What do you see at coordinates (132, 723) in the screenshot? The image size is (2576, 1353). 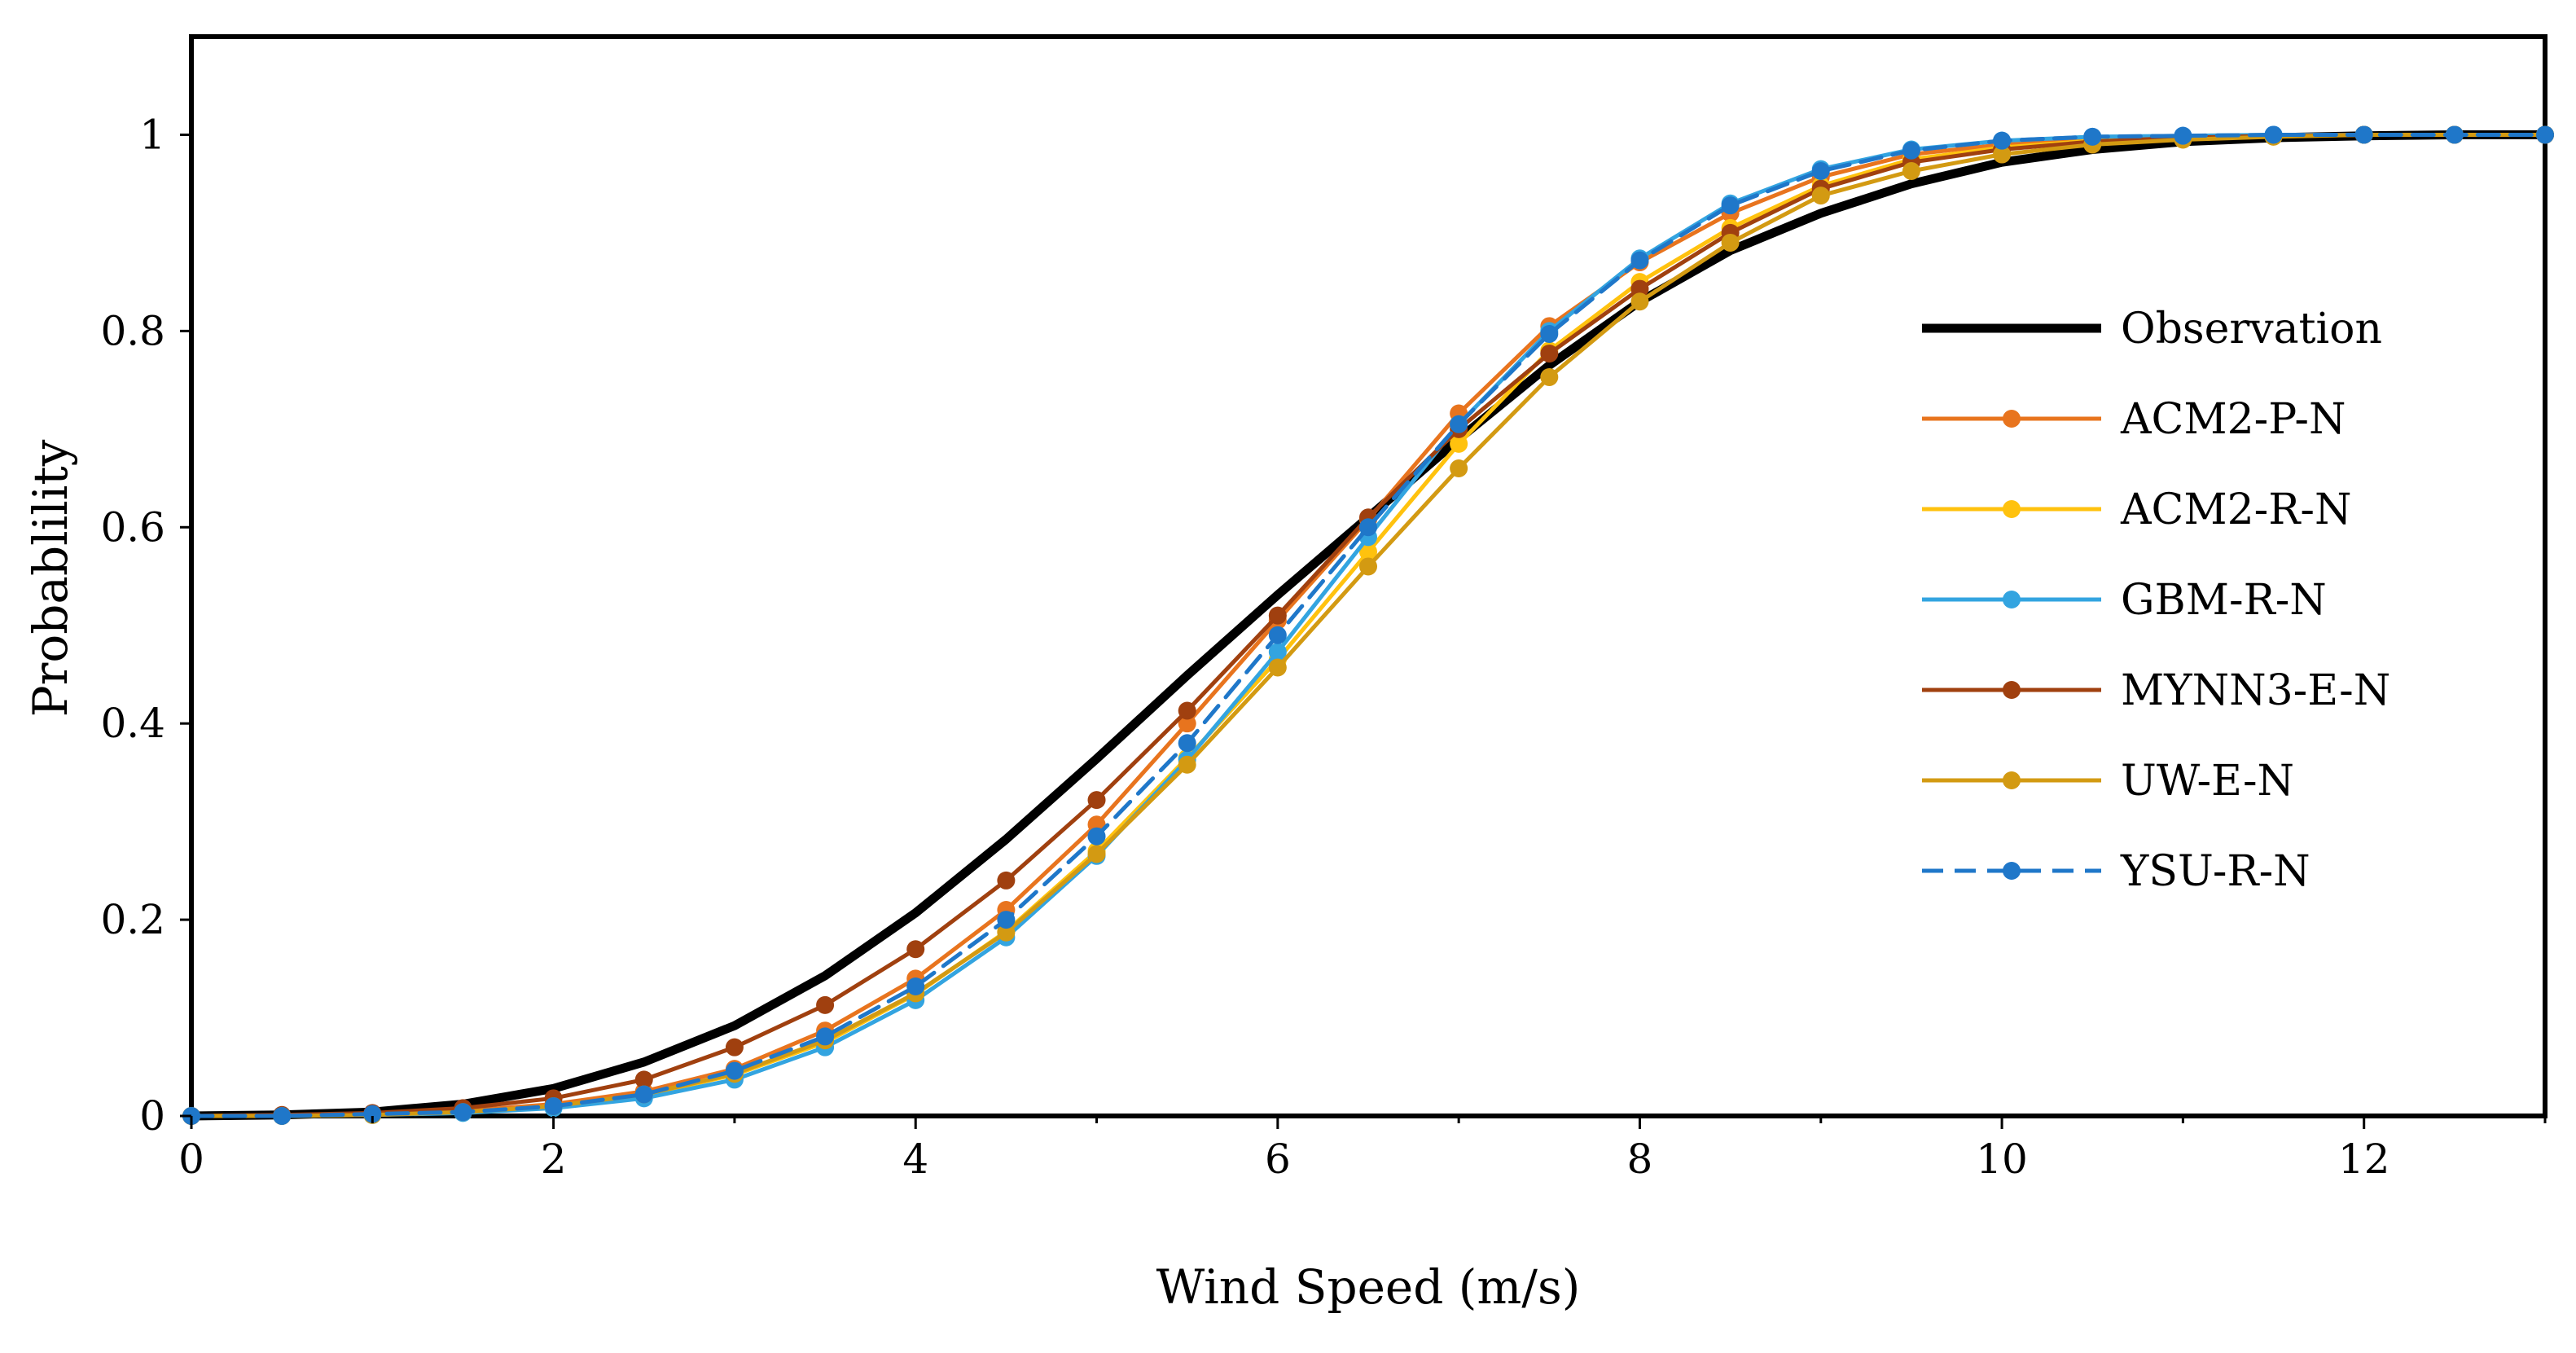 I see `y-tick-label: 0.4` at bounding box center [132, 723].